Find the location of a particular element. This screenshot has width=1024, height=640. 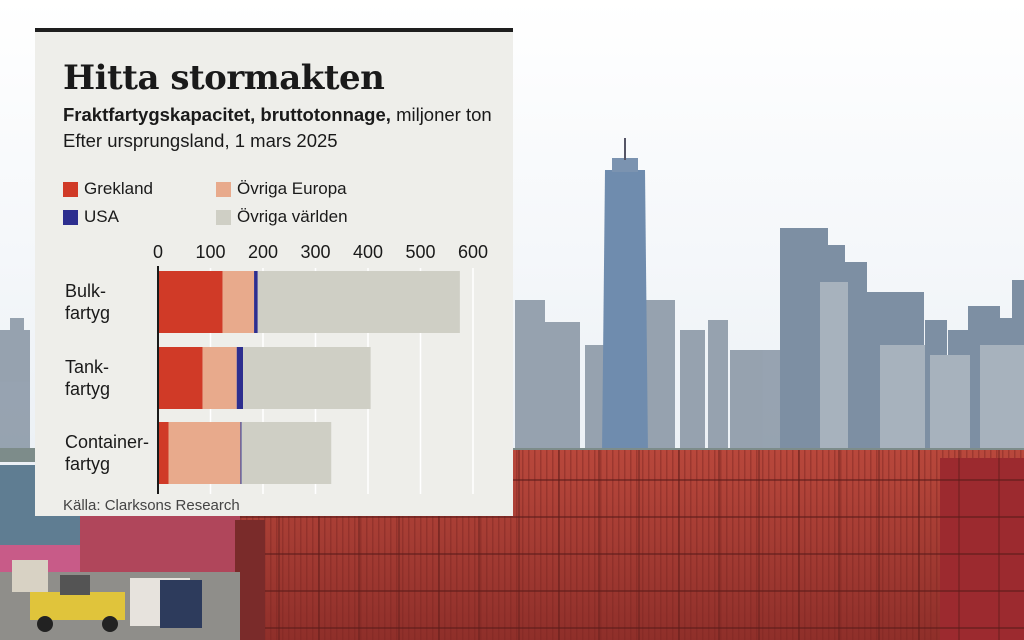

legend-item-usa: USA is located at coordinates (91, 217).